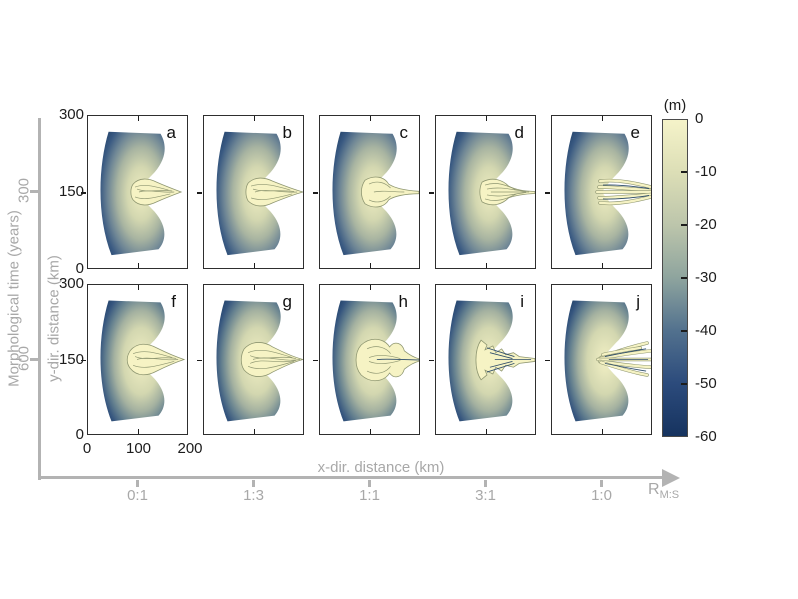 The height and width of the screenshot is (599, 798). I want to click on bathymetry-map-f, so click(143, 361).